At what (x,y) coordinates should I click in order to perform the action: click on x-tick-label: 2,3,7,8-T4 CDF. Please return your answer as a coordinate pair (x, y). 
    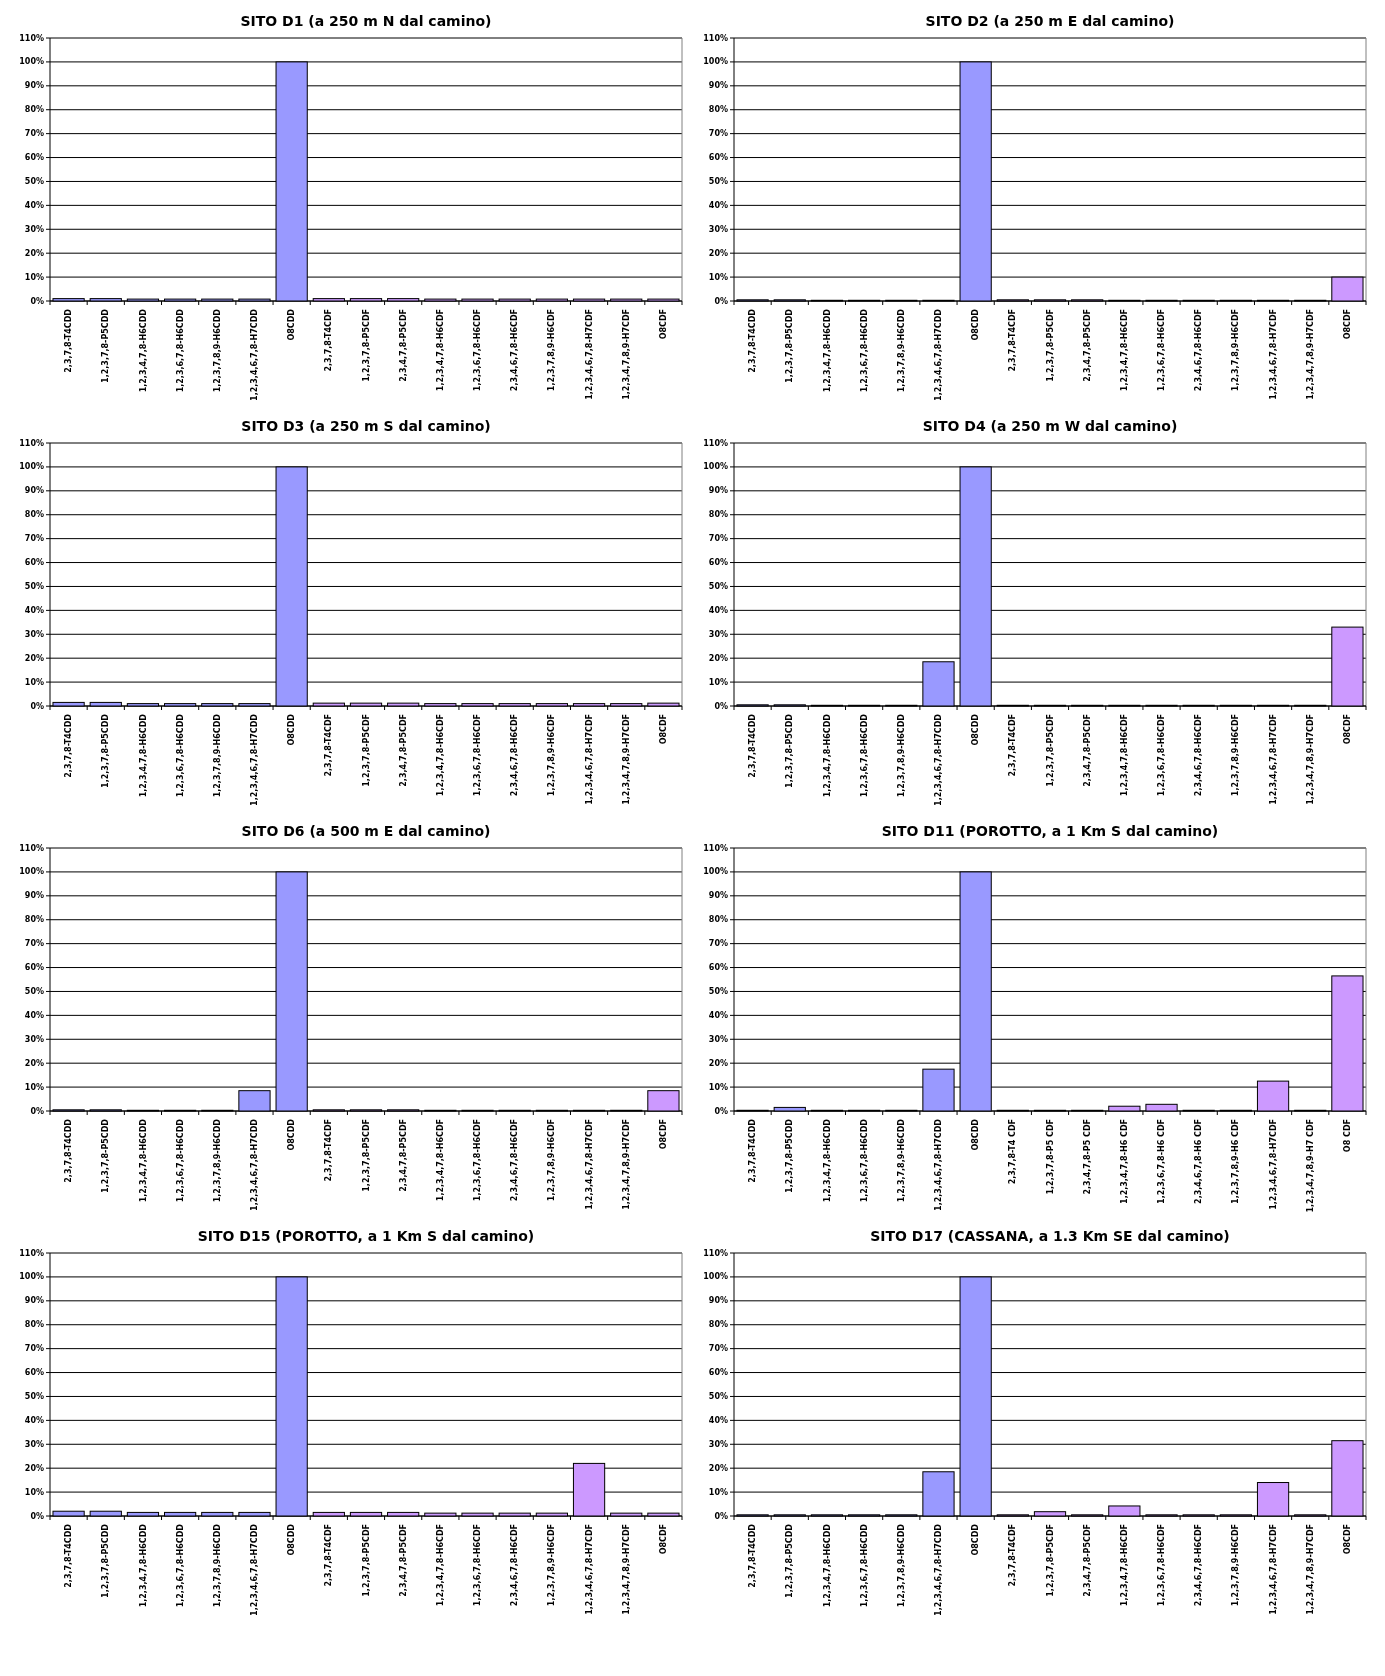
    Looking at the image, I should click on (1013, 1152).